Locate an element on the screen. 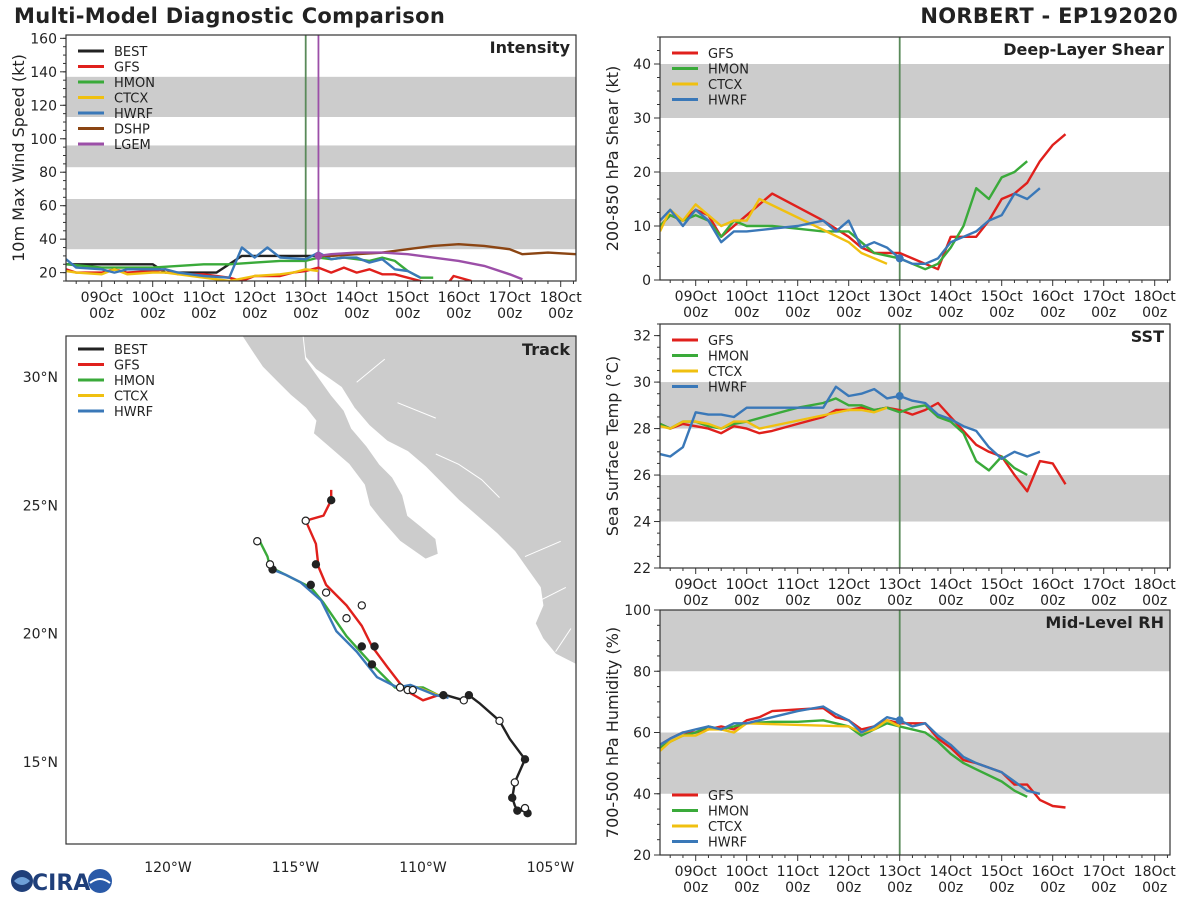 This screenshot has width=1200, height=900. sst-frame is located at coordinates (915, 446).